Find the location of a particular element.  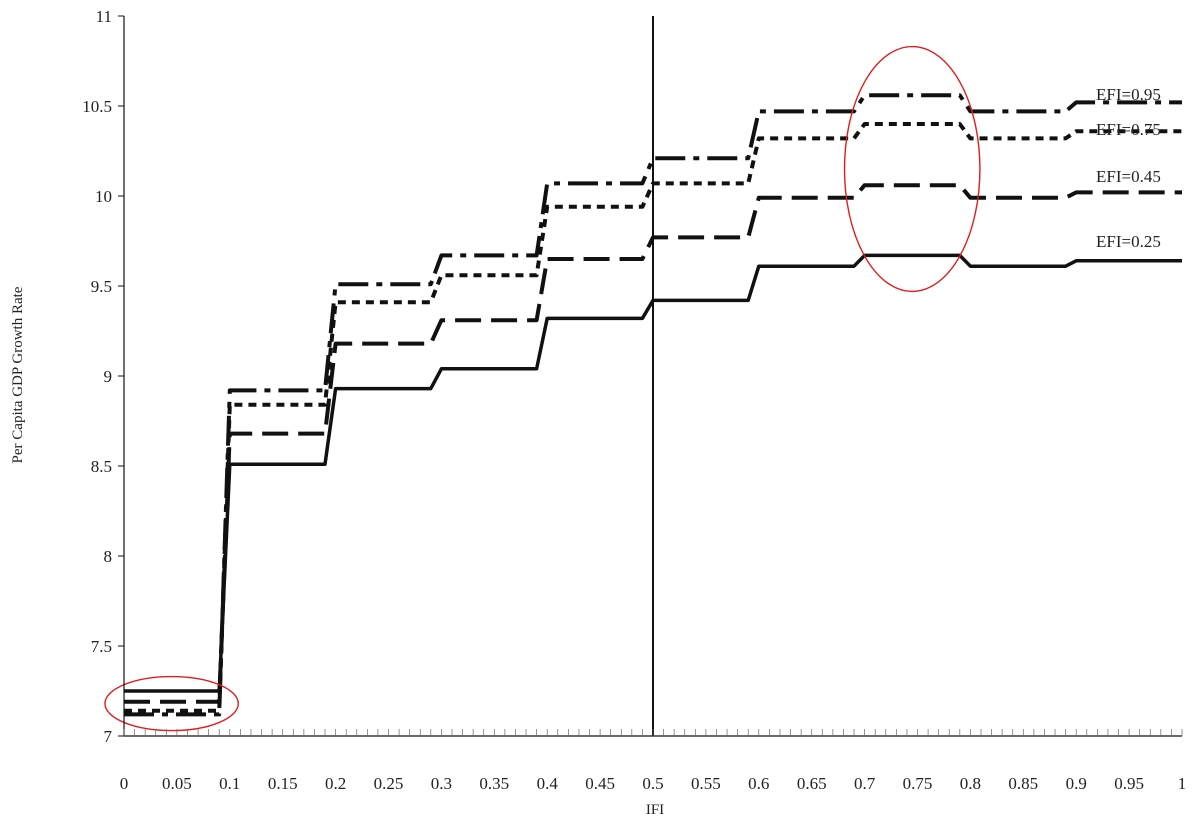

y-tick-label: 8 is located at coordinates (108, 556).